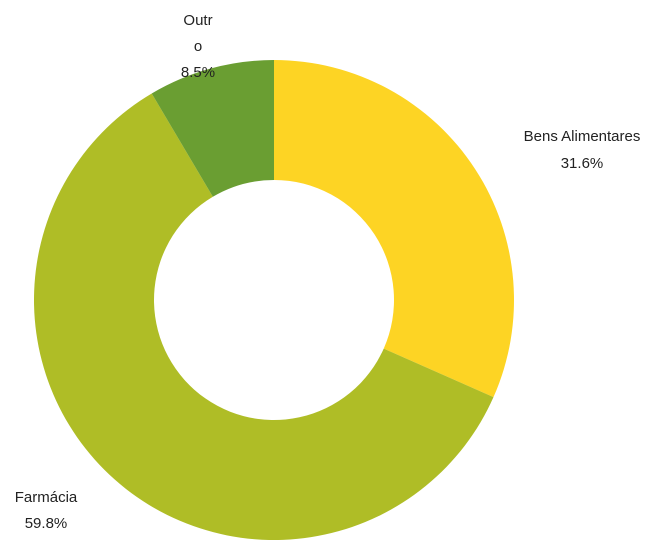  I want to click on percent-bens-alimentares: 31.6%, so click(582, 163).